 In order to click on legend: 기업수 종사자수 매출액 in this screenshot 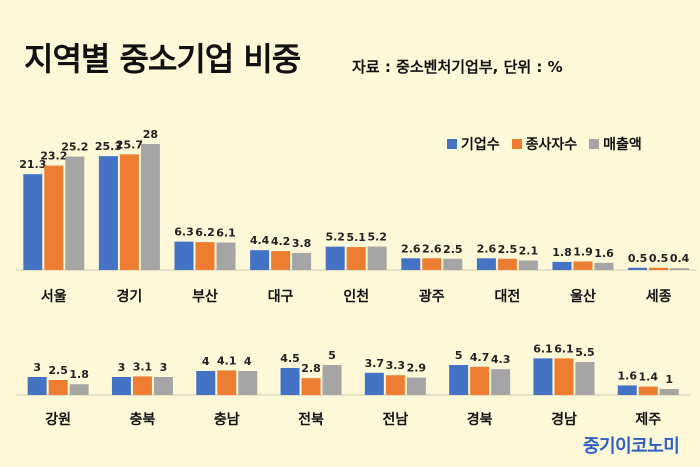, I will do `click(544, 144)`.